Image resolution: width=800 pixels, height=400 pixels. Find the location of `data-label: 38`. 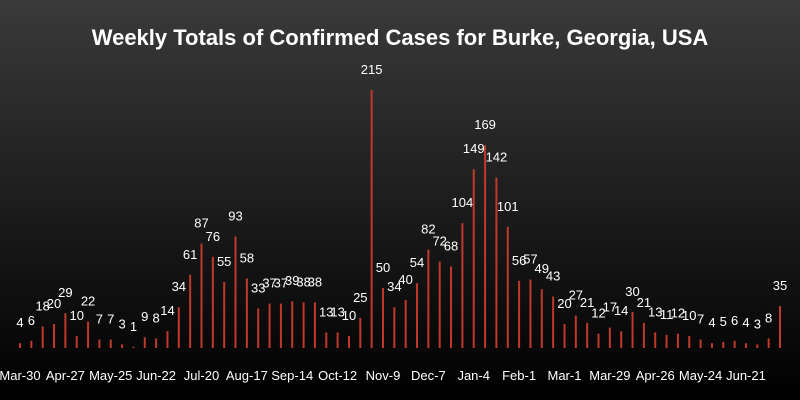

data-label: 38 is located at coordinates (315, 281).